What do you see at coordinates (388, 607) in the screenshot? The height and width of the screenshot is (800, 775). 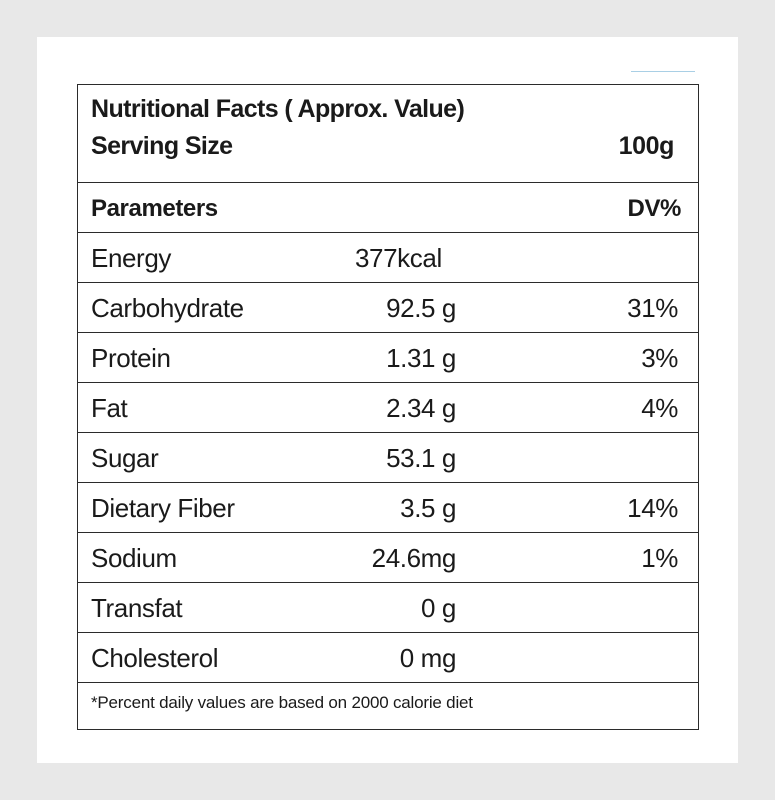 I see `table-row-transfat: Transfat 0 g` at bounding box center [388, 607].